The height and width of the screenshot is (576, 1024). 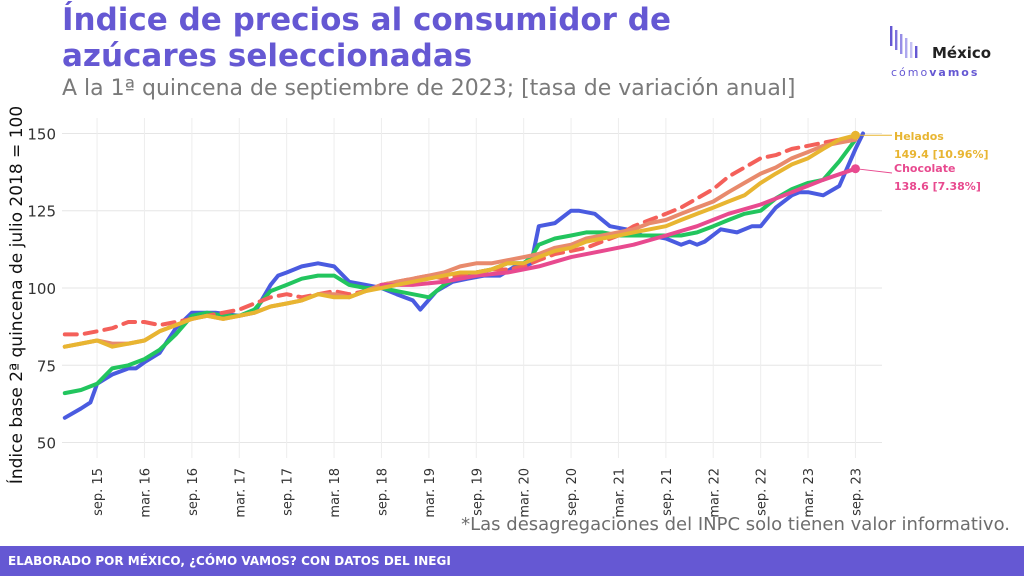 I want to click on x-tick-label: mar. 17, so click(x=240, y=493).